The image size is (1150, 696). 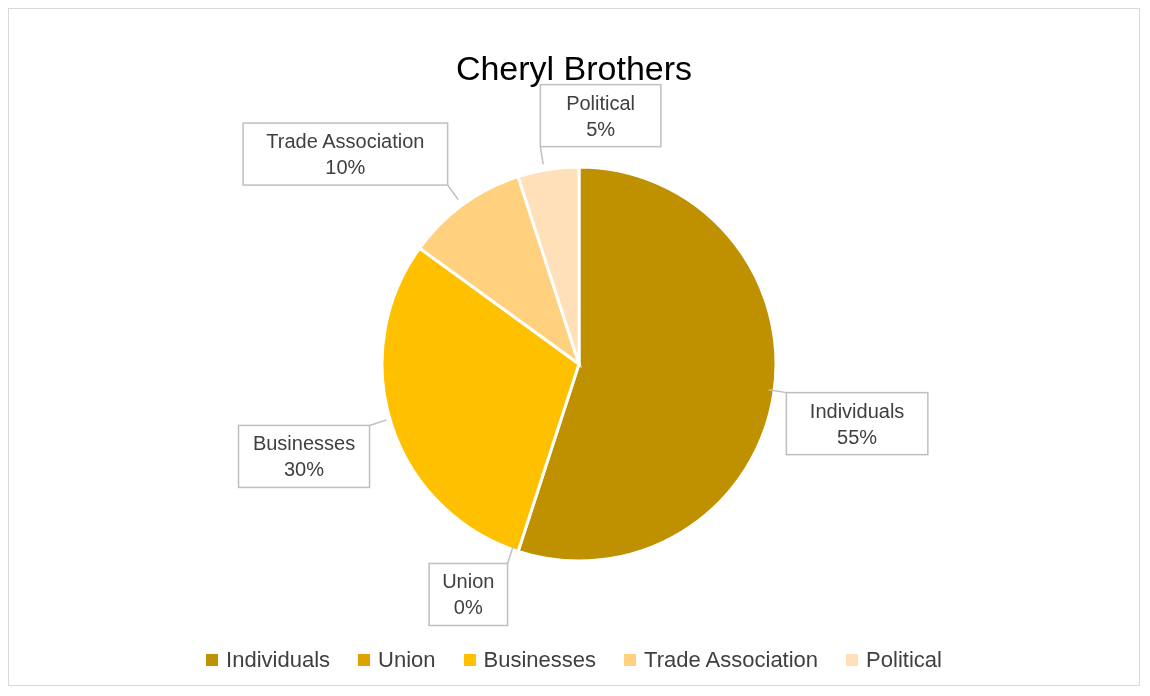 What do you see at coordinates (574, 68) in the screenshot?
I see `chart-title: Cheryl Brothers` at bounding box center [574, 68].